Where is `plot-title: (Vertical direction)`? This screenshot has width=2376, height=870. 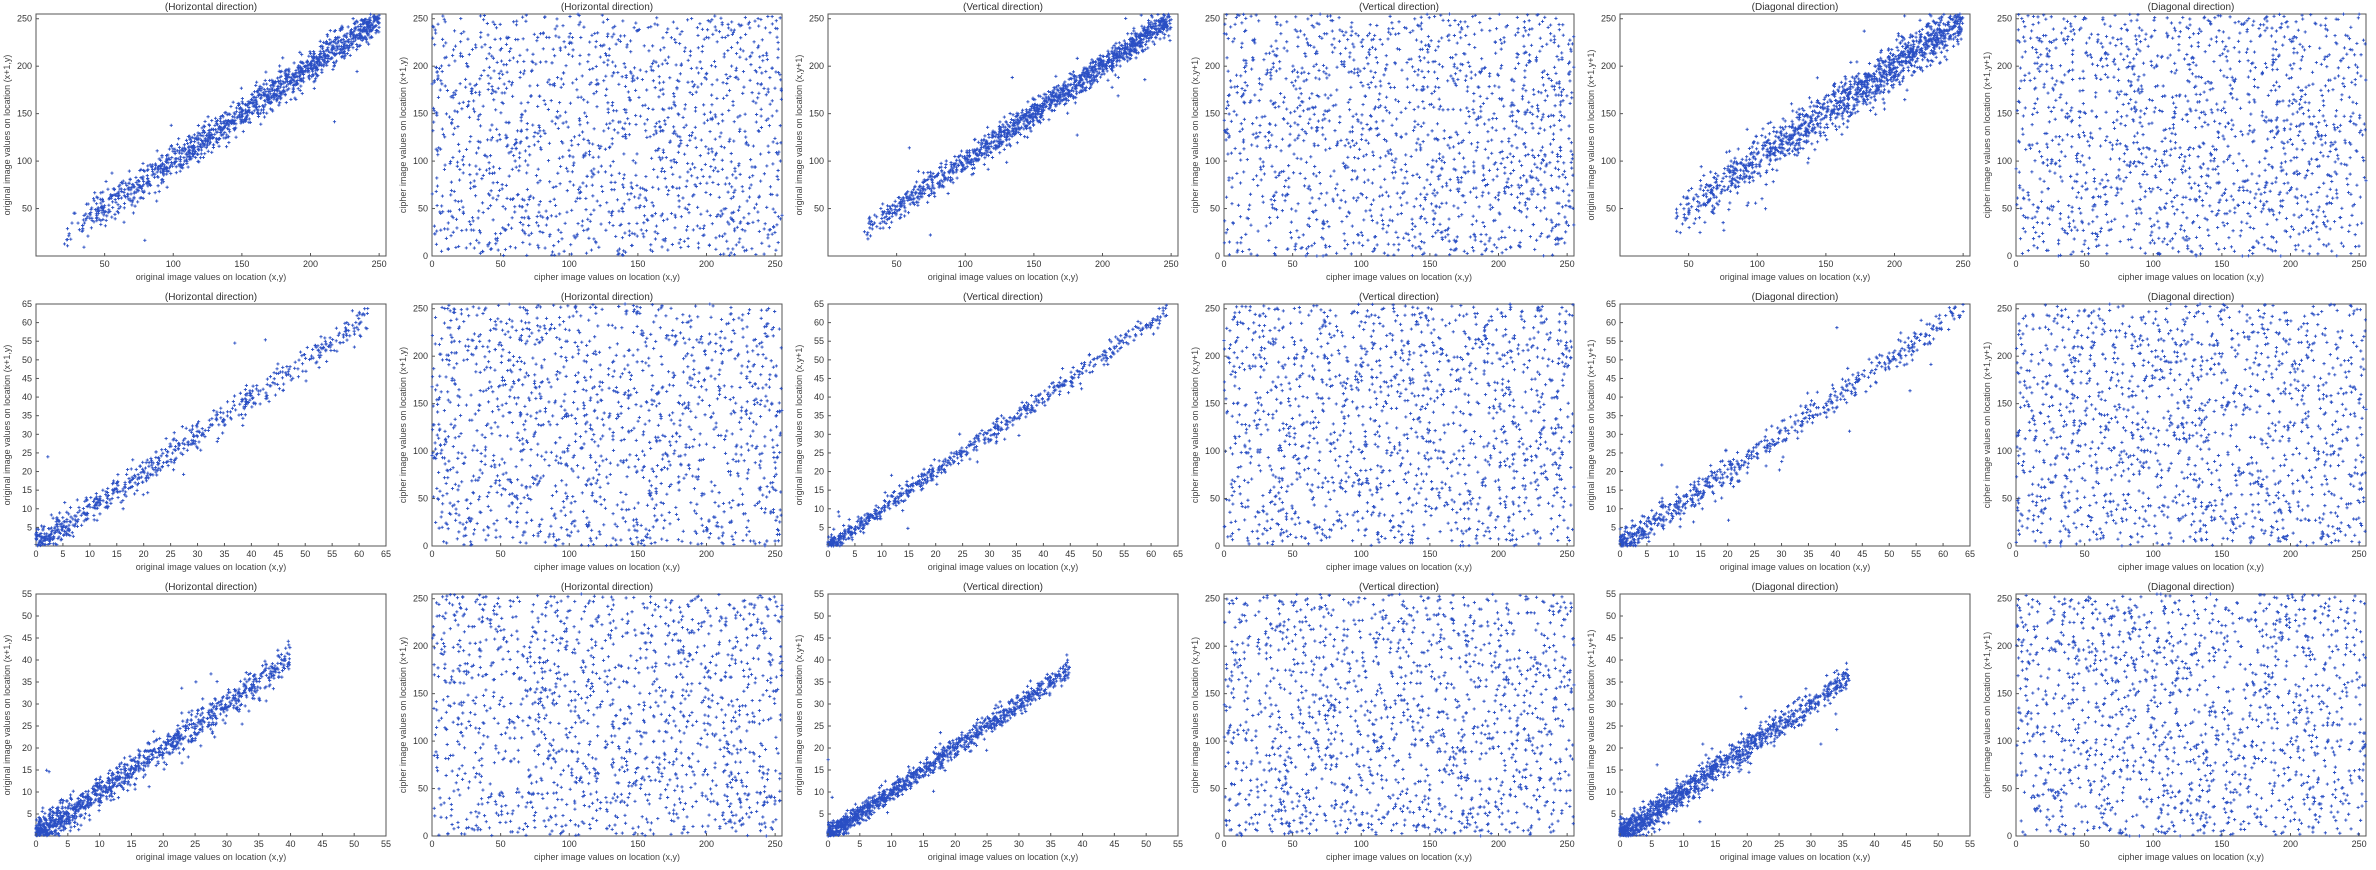
plot-title: (Vertical direction) is located at coordinates (1003, 7).